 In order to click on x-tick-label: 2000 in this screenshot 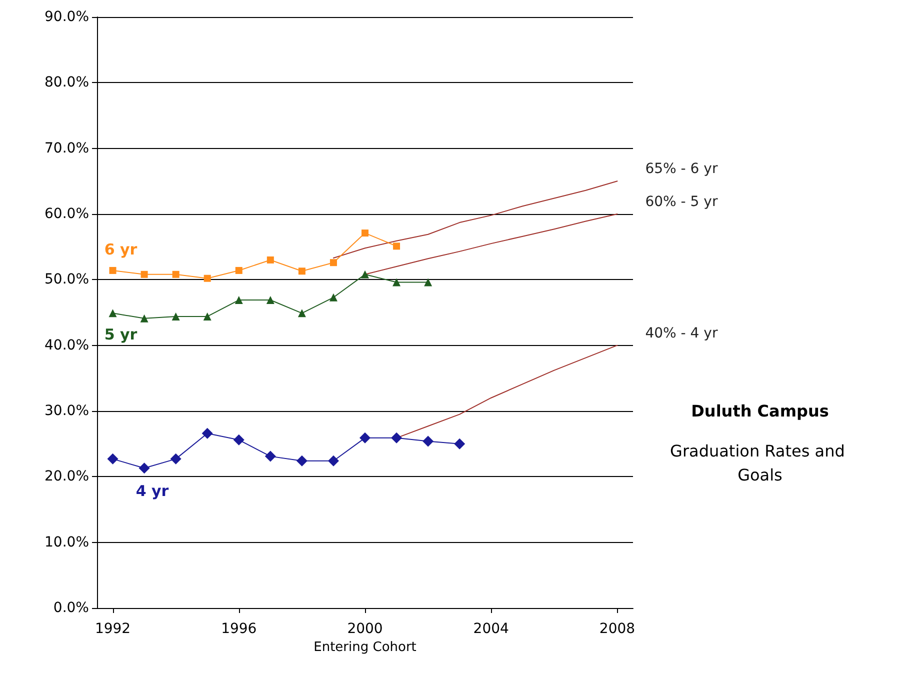, I will do `click(365, 629)`.